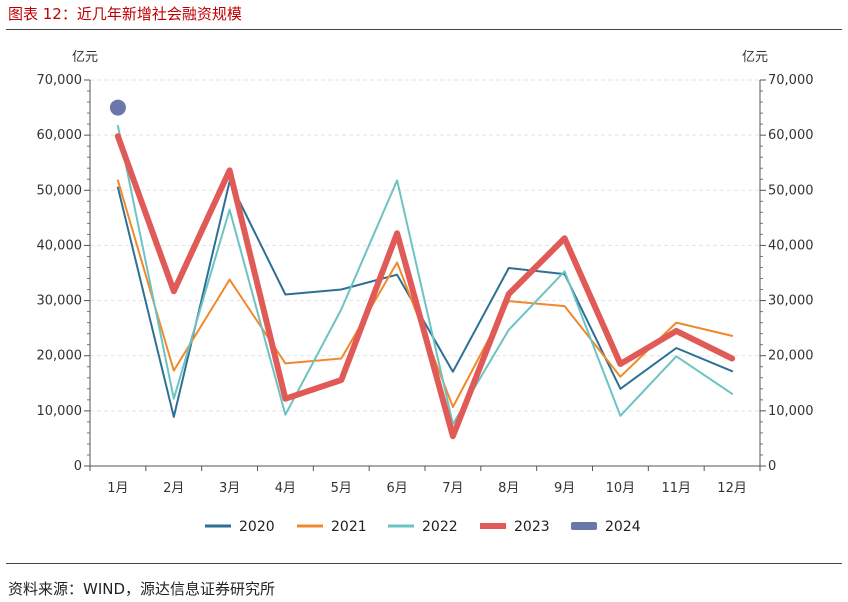  Describe the element at coordinates (755, 57) in the screenshot. I see `right-axis-unit: 亿元` at that location.